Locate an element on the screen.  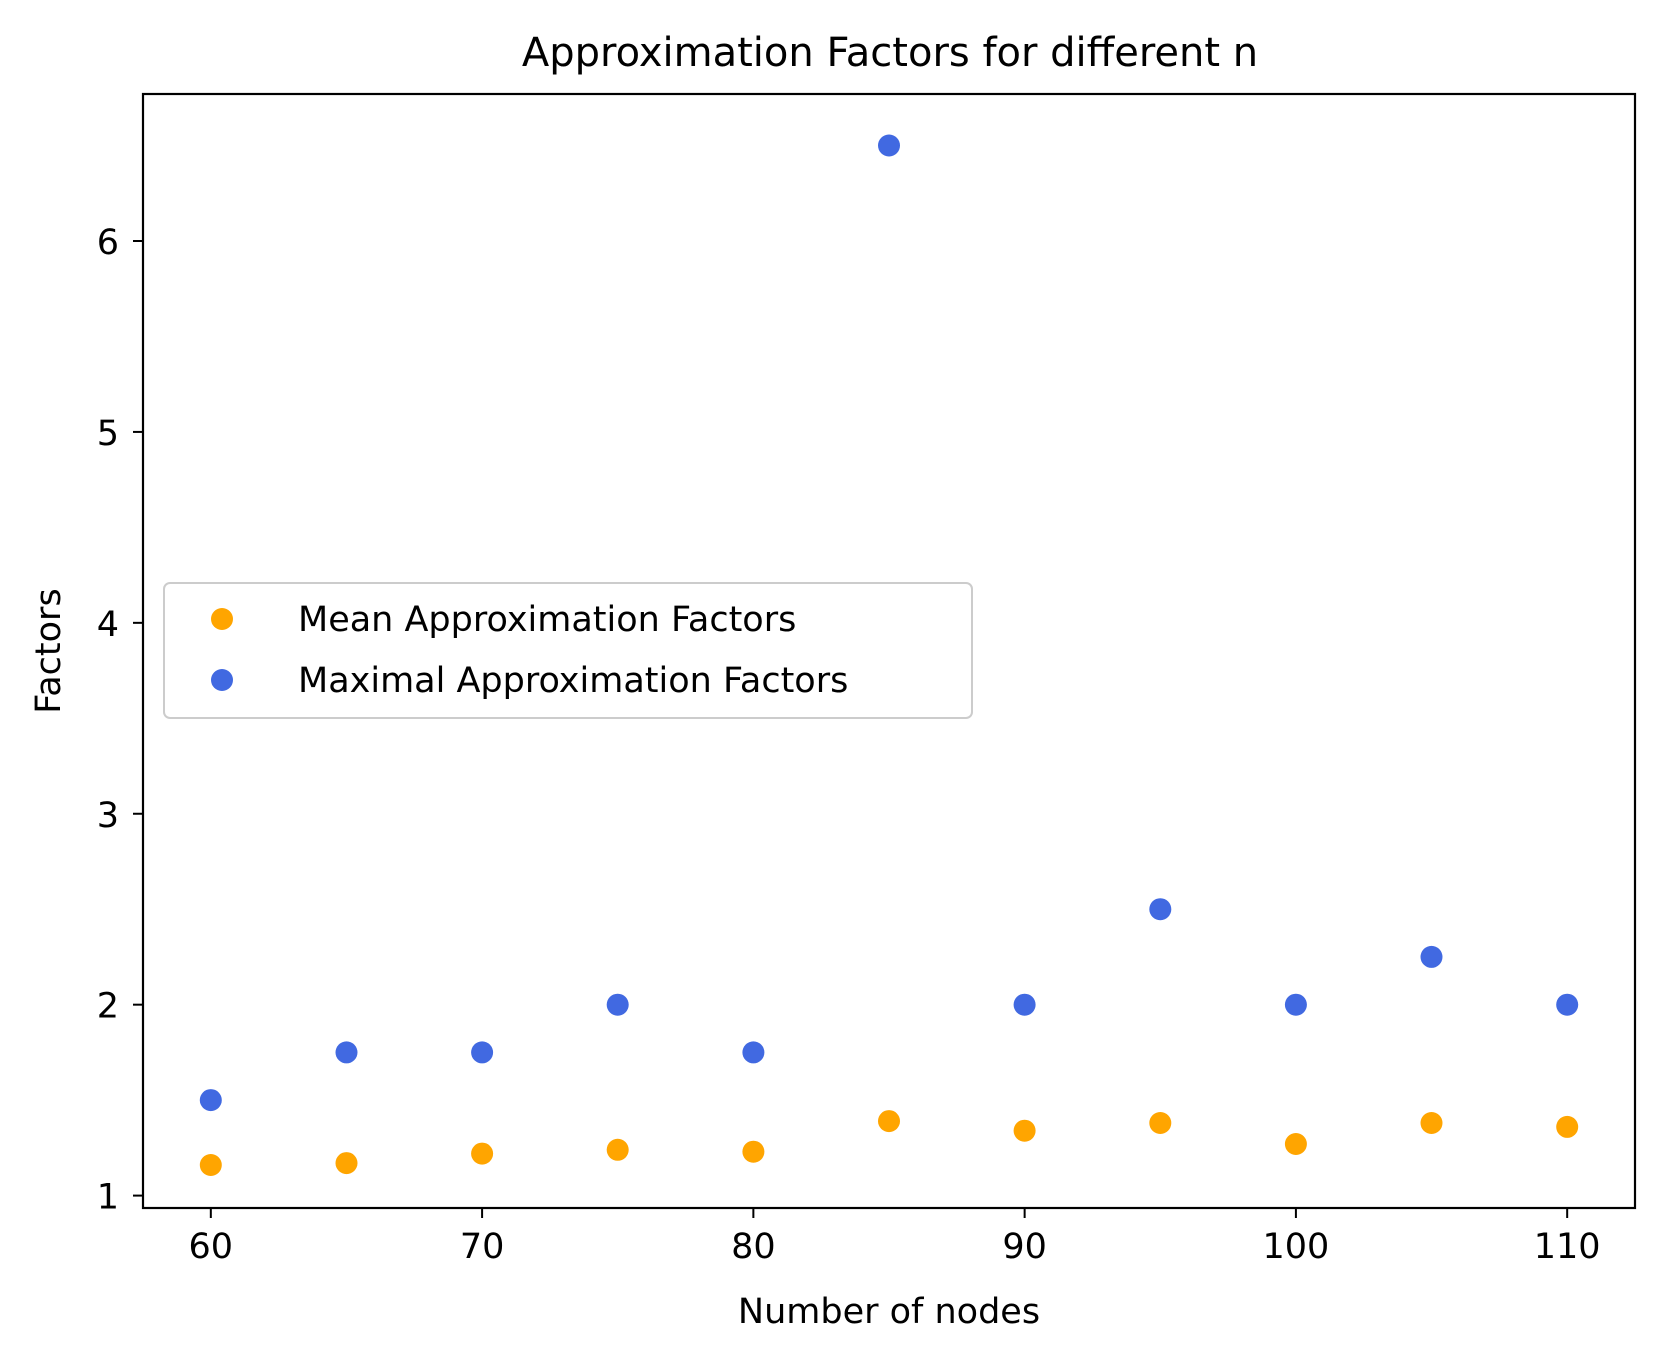
legend-marker-maximal is located at coordinates (222, 680).